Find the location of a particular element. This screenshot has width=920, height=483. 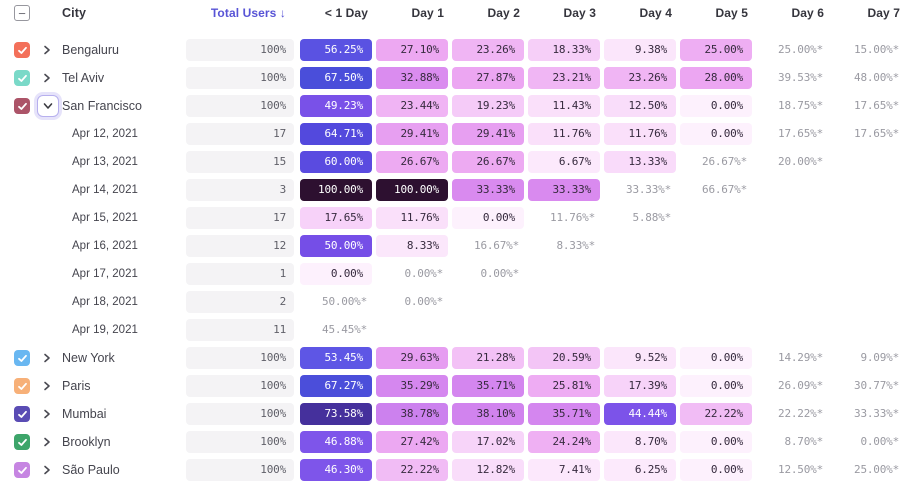

retention-cell: 23.44% is located at coordinates (412, 106).